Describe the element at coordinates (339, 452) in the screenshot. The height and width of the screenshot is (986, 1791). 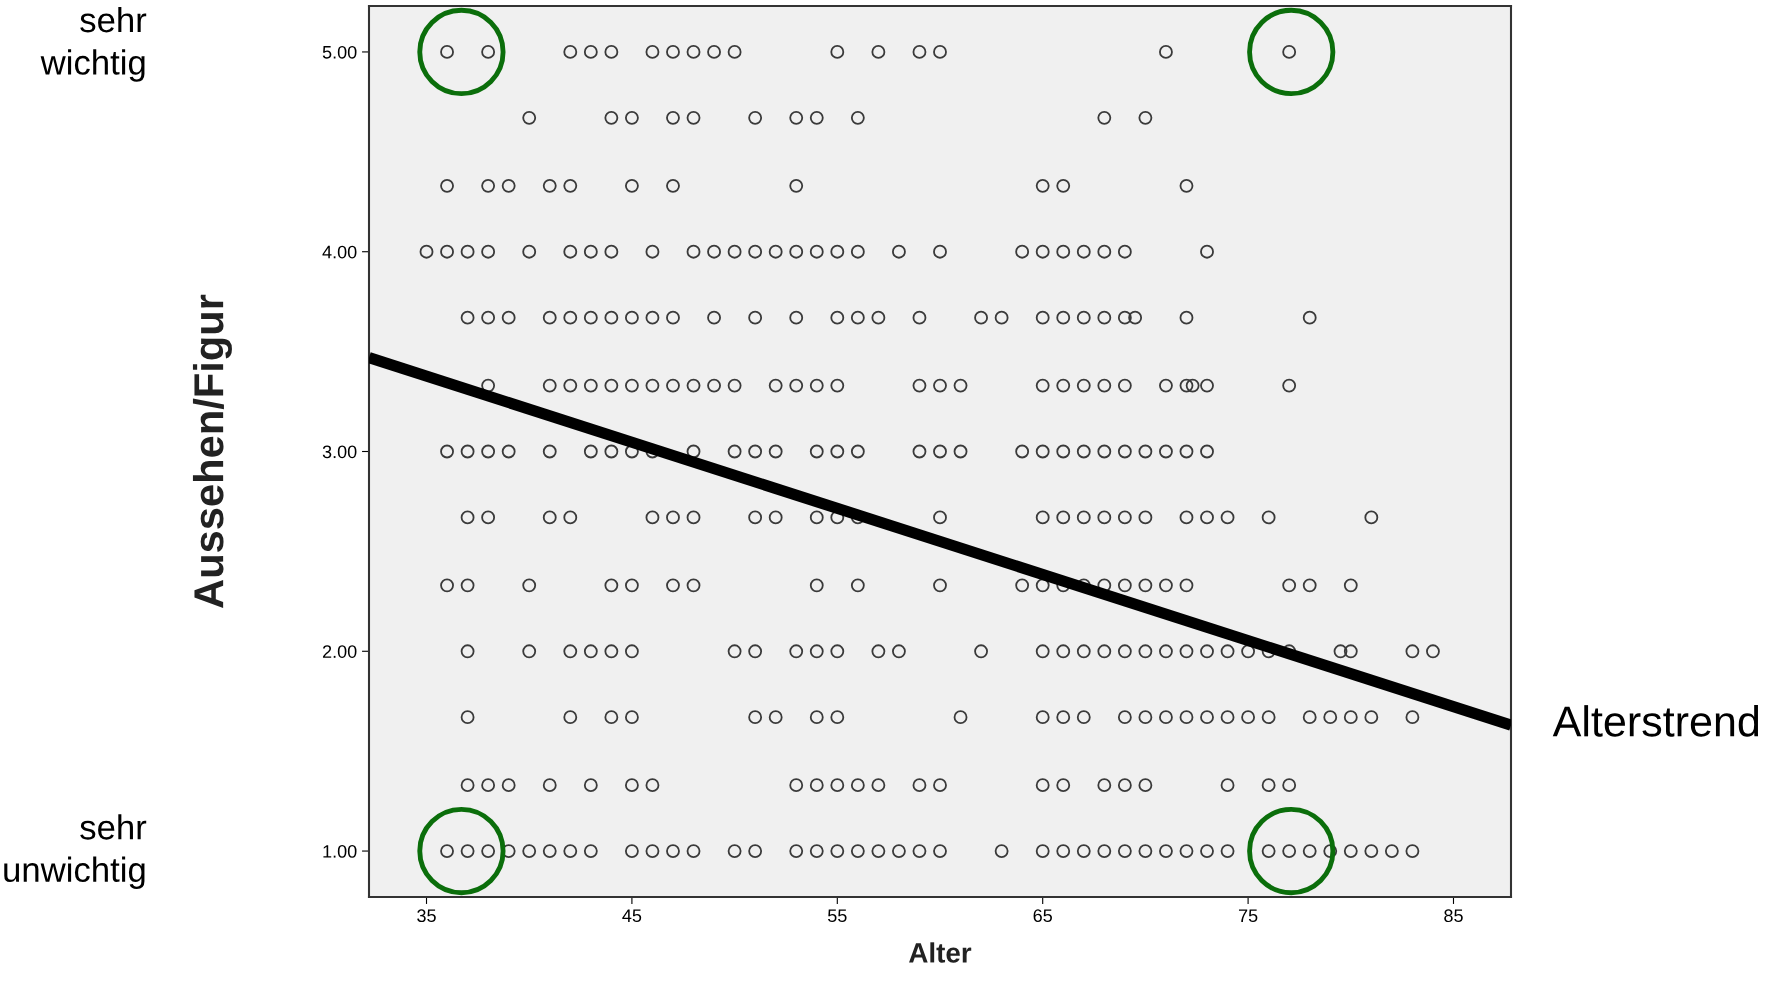
I see `y-tick-label: 3.00` at that location.